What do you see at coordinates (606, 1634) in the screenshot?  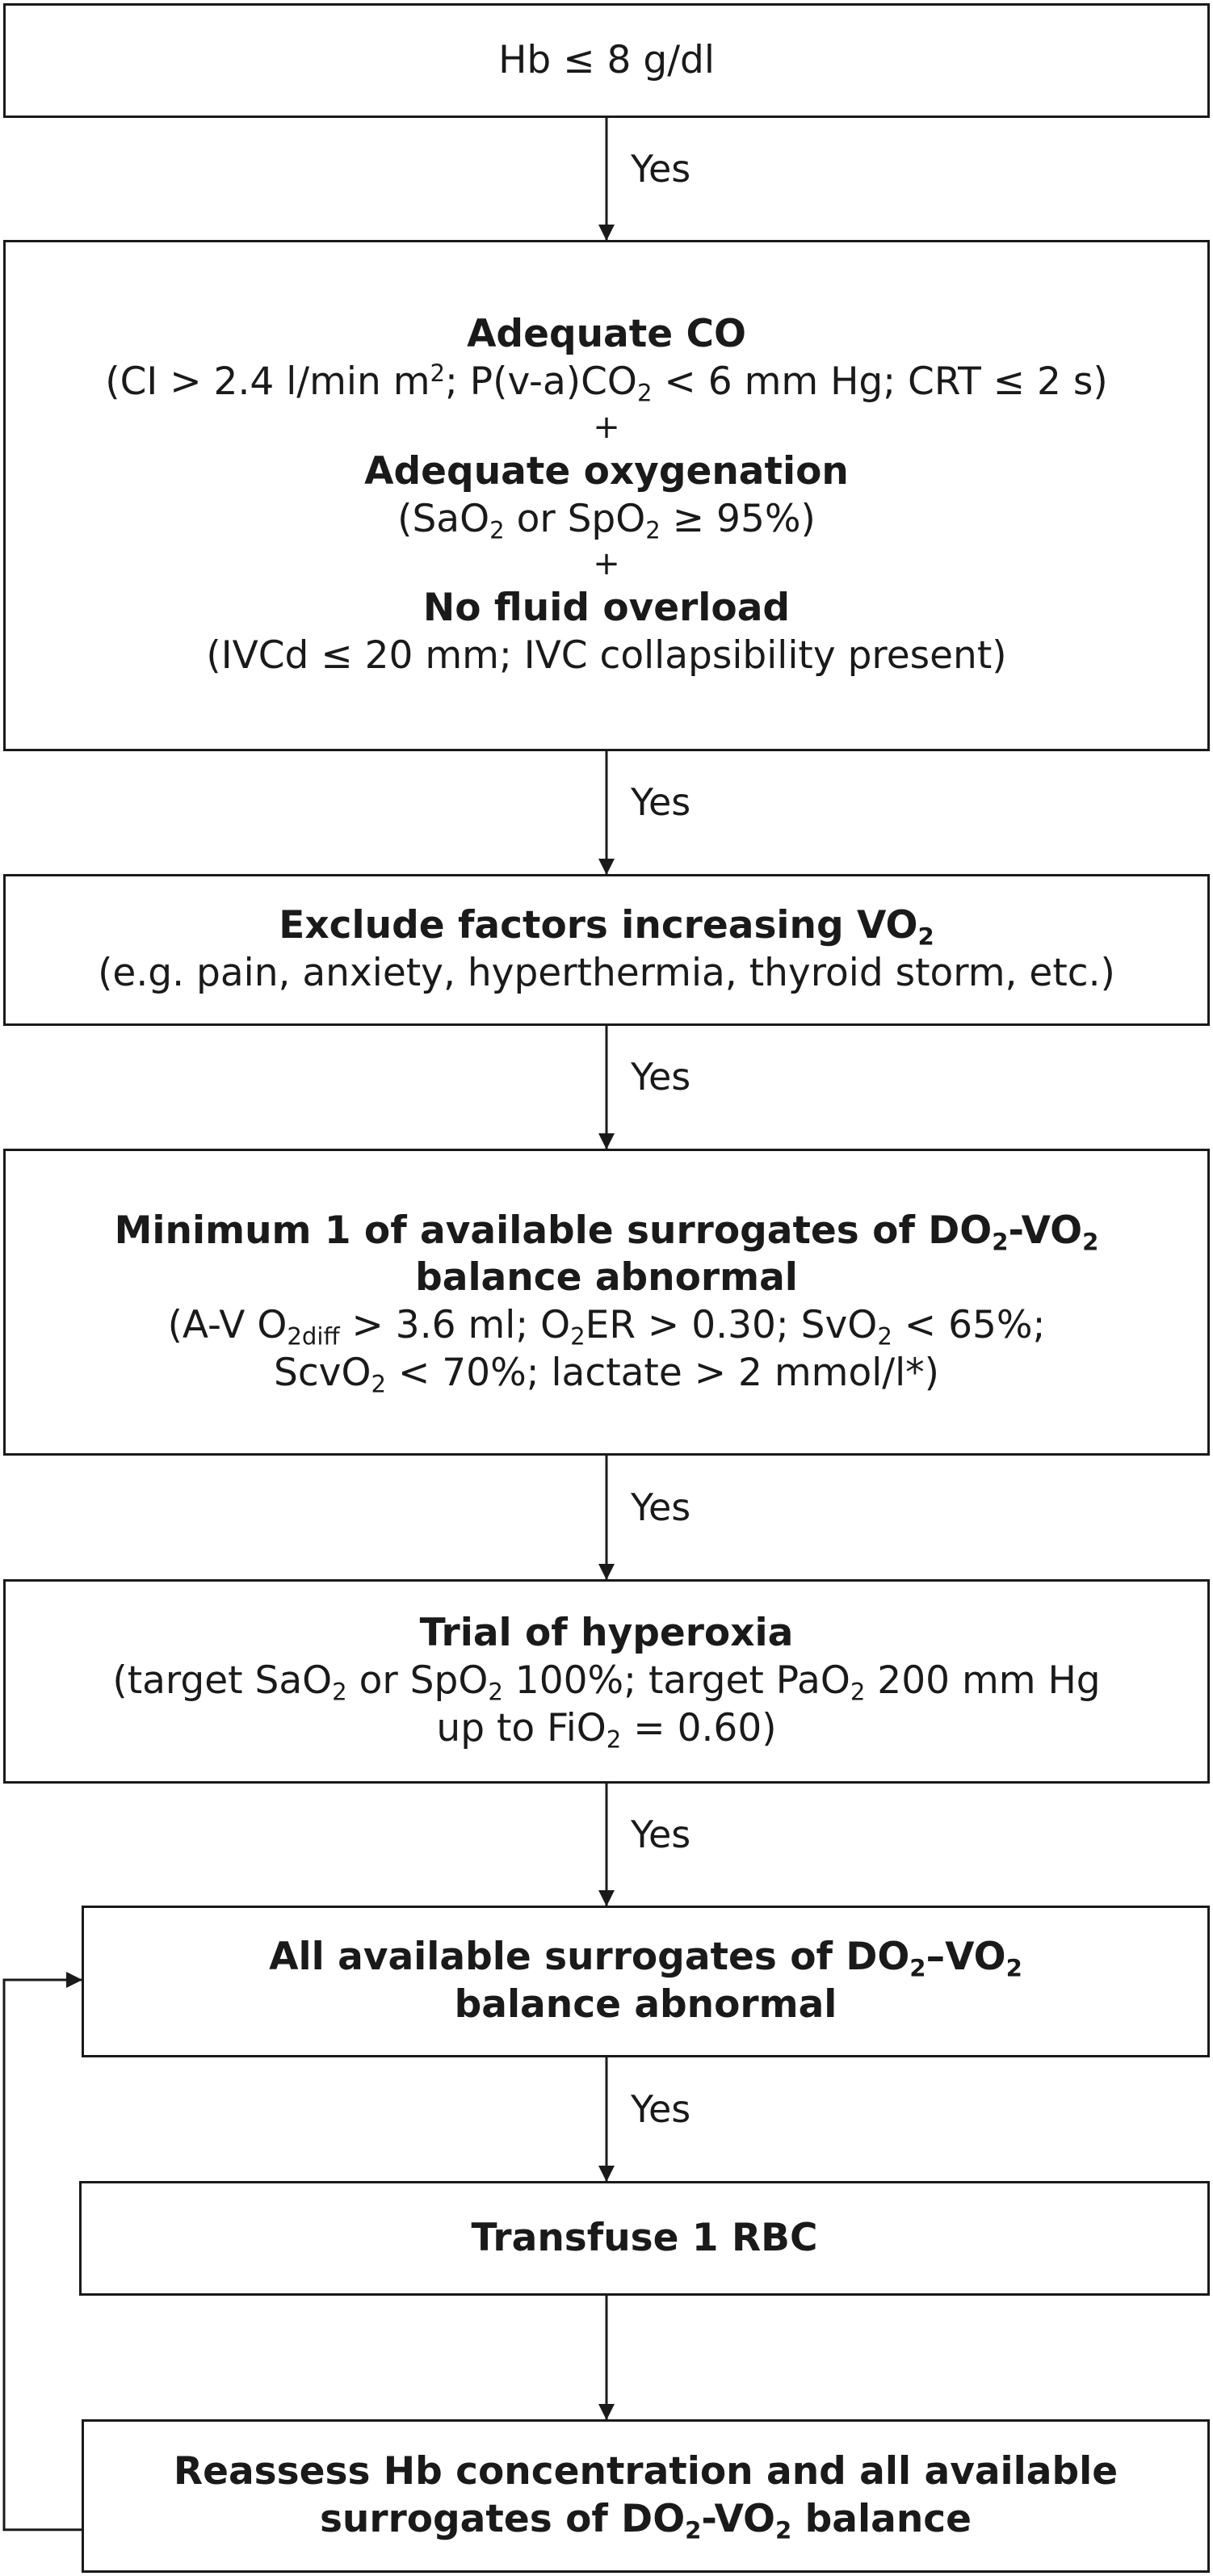 I see `flow-box-5-line-1: Trial of hyperoxia` at bounding box center [606, 1634].